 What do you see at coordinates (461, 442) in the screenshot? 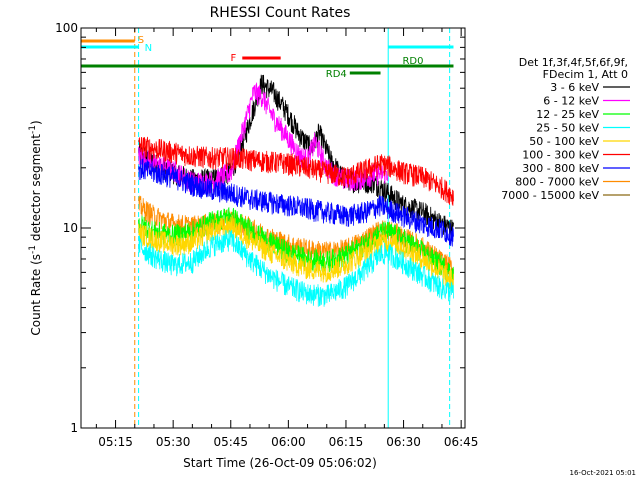
I see `x-tick-label: 06:45` at bounding box center [461, 442].